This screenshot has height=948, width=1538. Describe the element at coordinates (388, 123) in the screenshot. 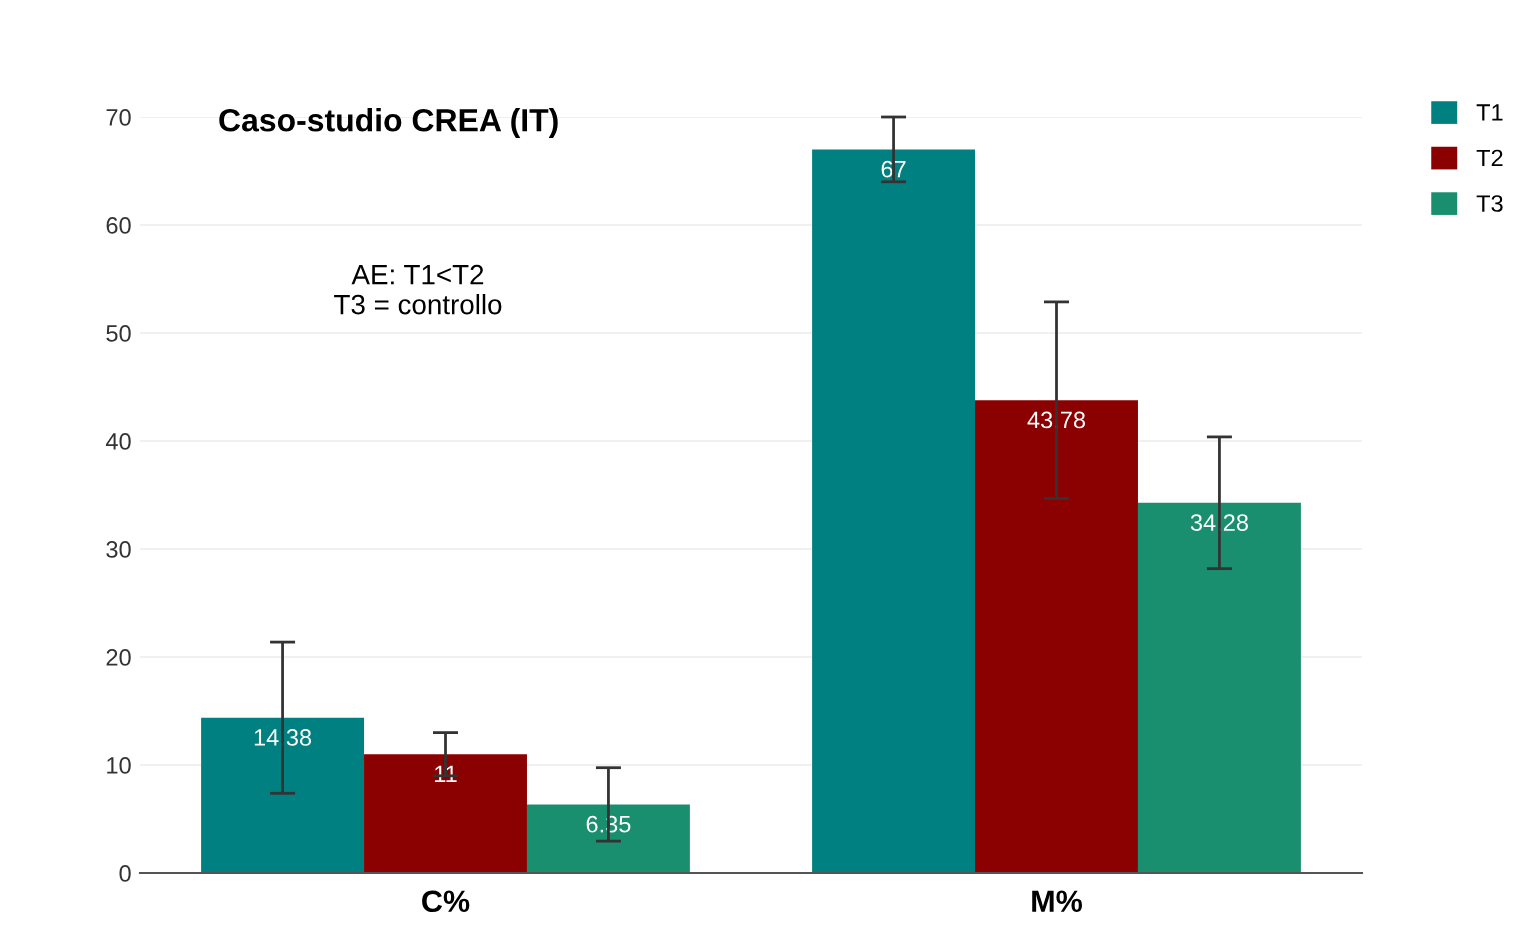

I see `chart-title: Caso-studio CREA (IT)` at that location.